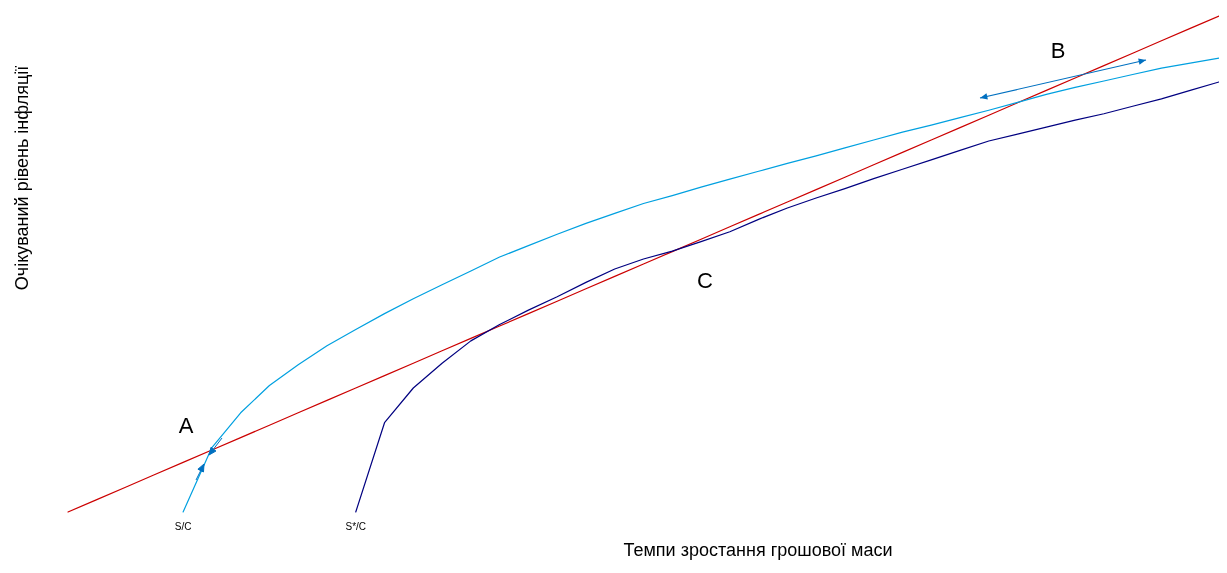  Describe the element at coordinates (705, 280) in the screenshot. I see `annotation: C` at that location.